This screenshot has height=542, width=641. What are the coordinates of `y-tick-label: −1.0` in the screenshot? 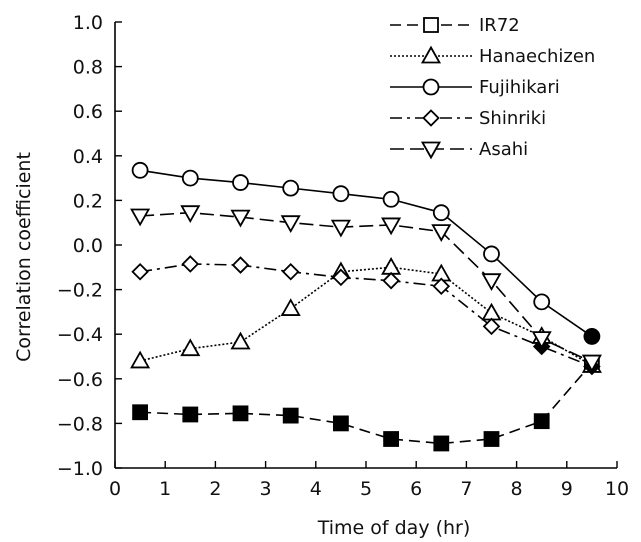 It's located at (80, 469).